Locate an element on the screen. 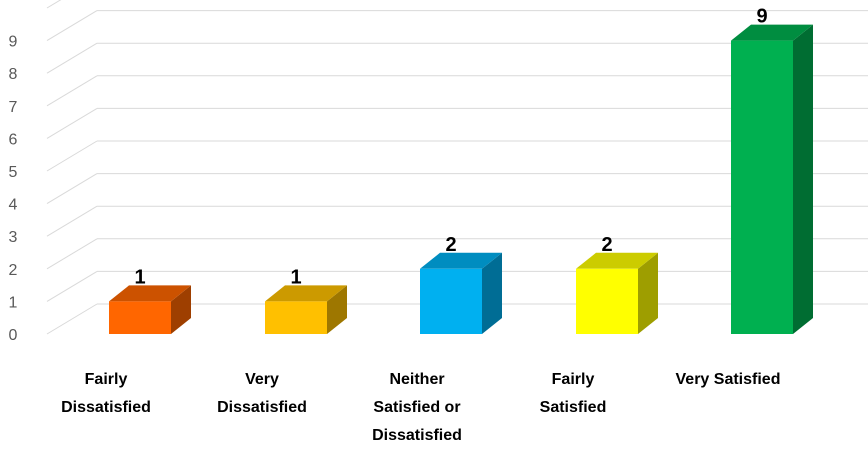 This screenshot has height=449, width=868. category-label: Very Satisfied is located at coordinates (728, 379).